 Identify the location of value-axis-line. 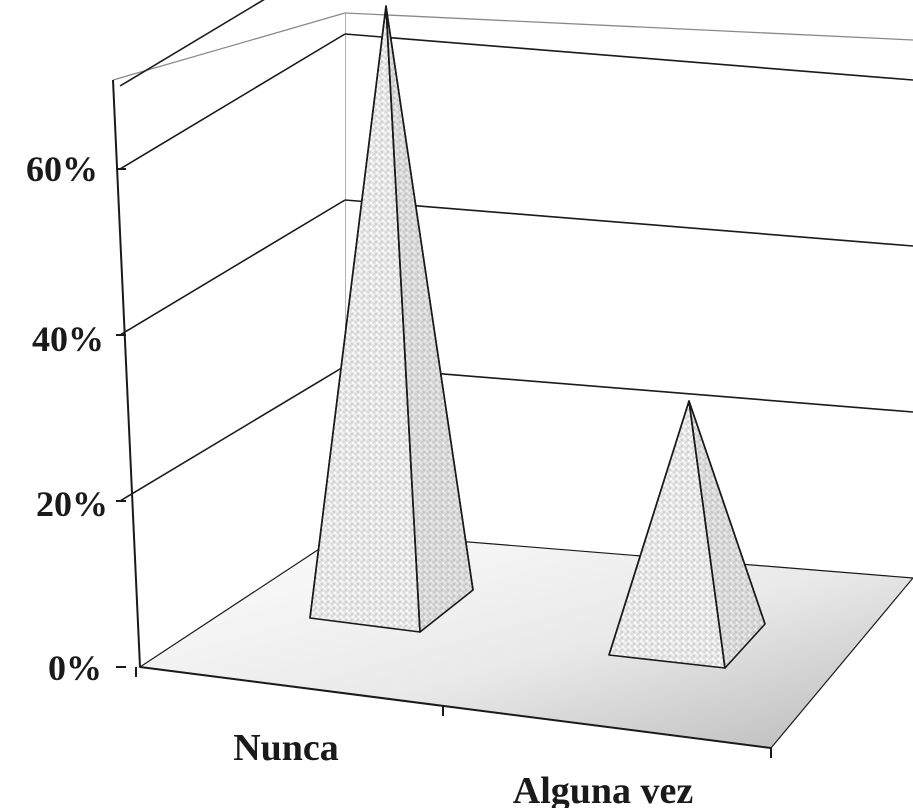
(126, 373).